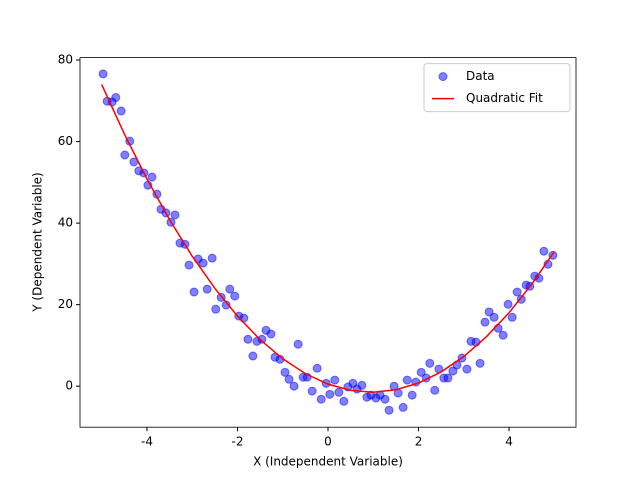 This screenshot has height=480, width=640. What do you see at coordinates (443, 77) in the screenshot?
I see `legend-marker` at bounding box center [443, 77].